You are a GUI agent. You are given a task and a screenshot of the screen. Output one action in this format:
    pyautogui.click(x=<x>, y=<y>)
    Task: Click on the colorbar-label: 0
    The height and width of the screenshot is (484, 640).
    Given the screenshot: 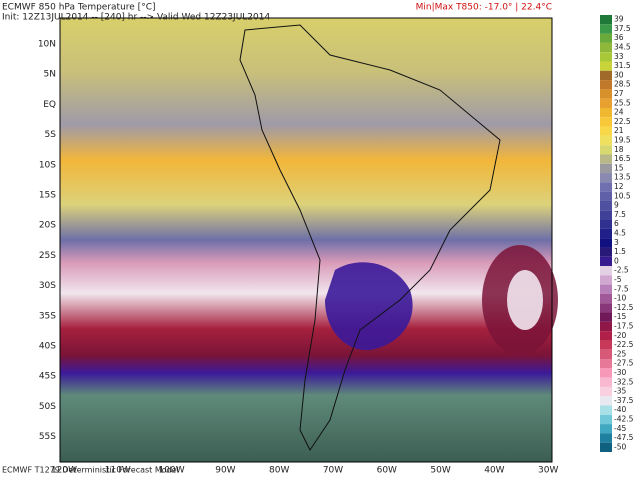 What is the action you would take?
    pyautogui.click(x=616, y=260)
    